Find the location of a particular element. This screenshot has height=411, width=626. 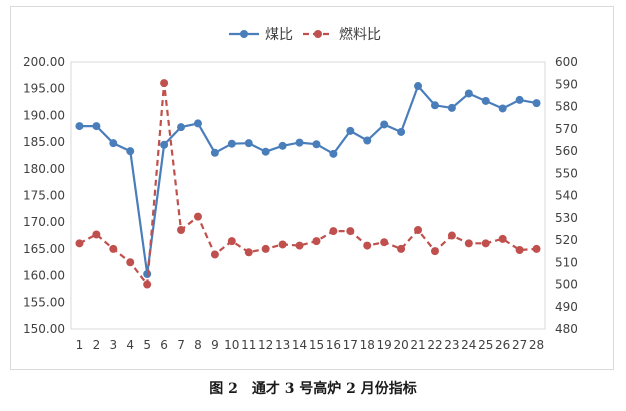

x-axis-tick-label: 15 is located at coordinates (316, 345).